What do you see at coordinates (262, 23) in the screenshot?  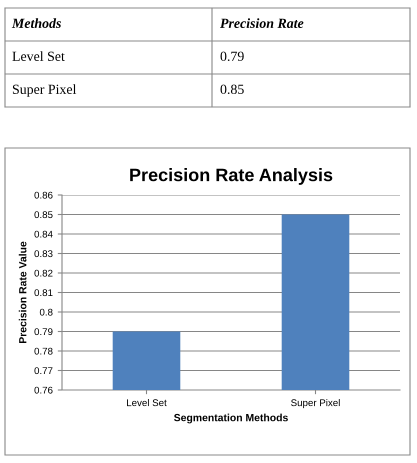 I see `text: Precision Rate` at bounding box center [262, 23].